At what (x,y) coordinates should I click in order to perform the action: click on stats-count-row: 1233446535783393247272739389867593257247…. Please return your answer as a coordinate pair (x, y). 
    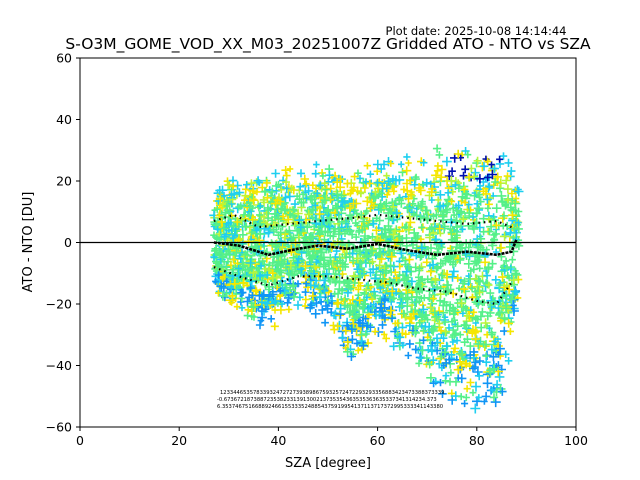
    Looking at the image, I should click on (332, 393).